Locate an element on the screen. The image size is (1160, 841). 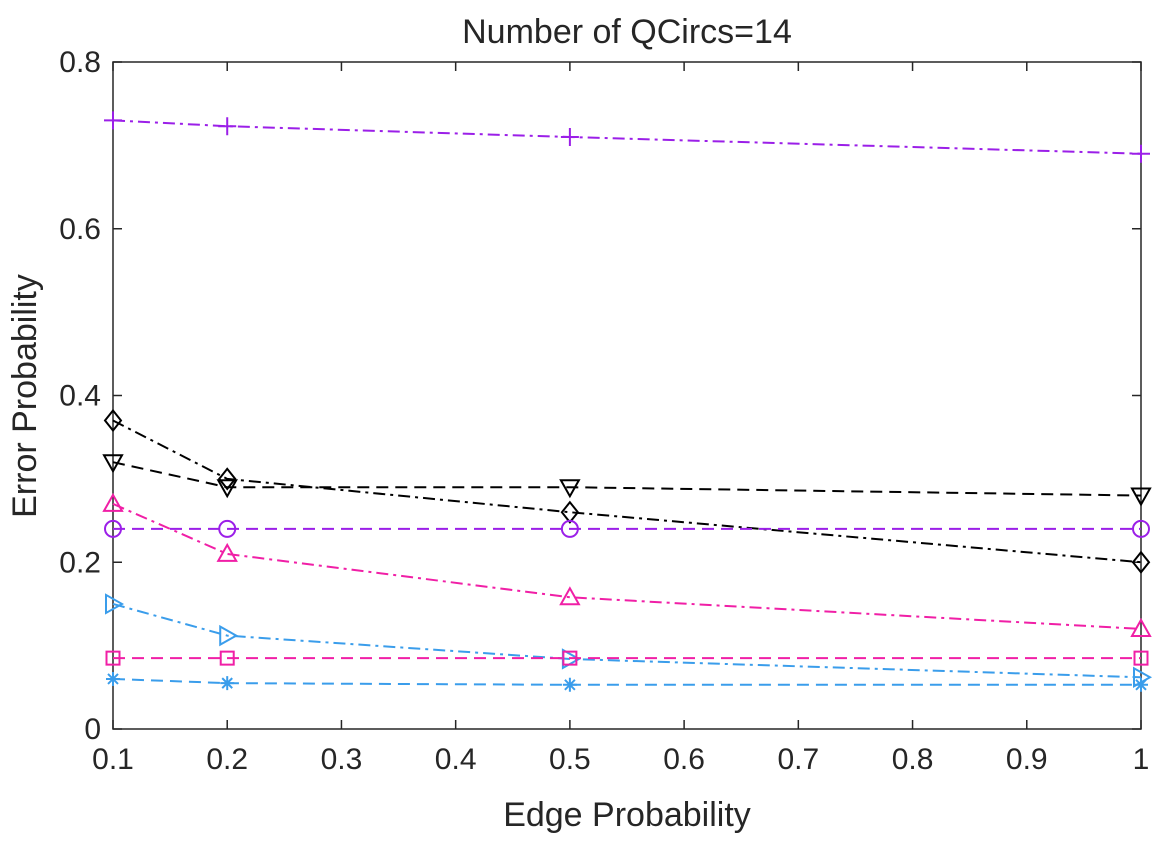
chart-title: Number of QCircs=14 is located at coordinates (627, 32).